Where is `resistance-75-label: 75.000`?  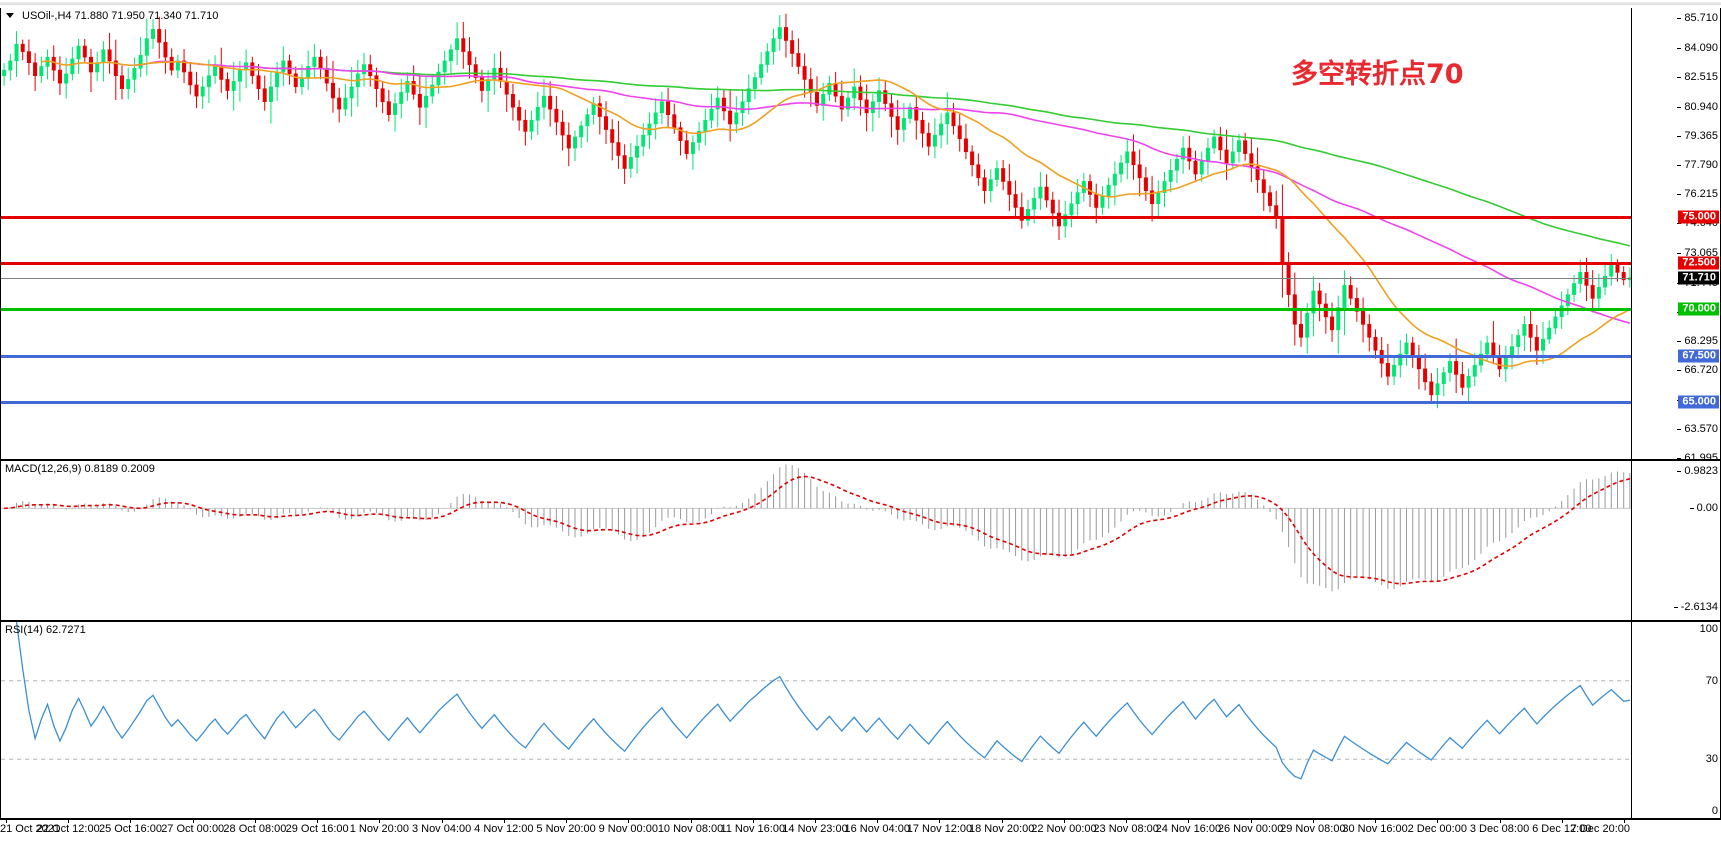 resistance-75-label: 75.000 is located at coordinates (1698, 217).